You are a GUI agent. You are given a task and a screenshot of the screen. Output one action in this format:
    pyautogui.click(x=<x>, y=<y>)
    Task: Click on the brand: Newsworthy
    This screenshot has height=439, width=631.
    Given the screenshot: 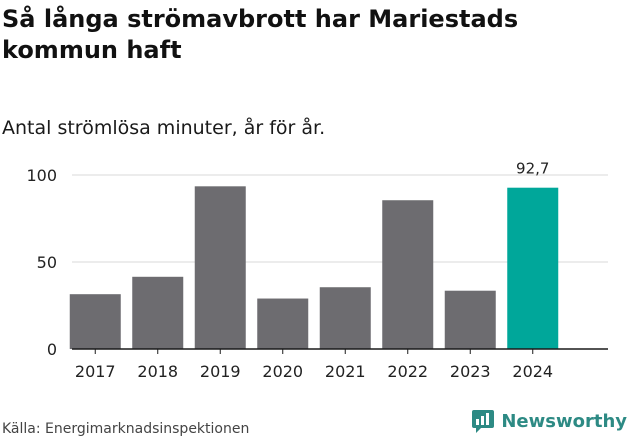 What is the action you would take?
    pyautogui.click(x=549, y=421)
    